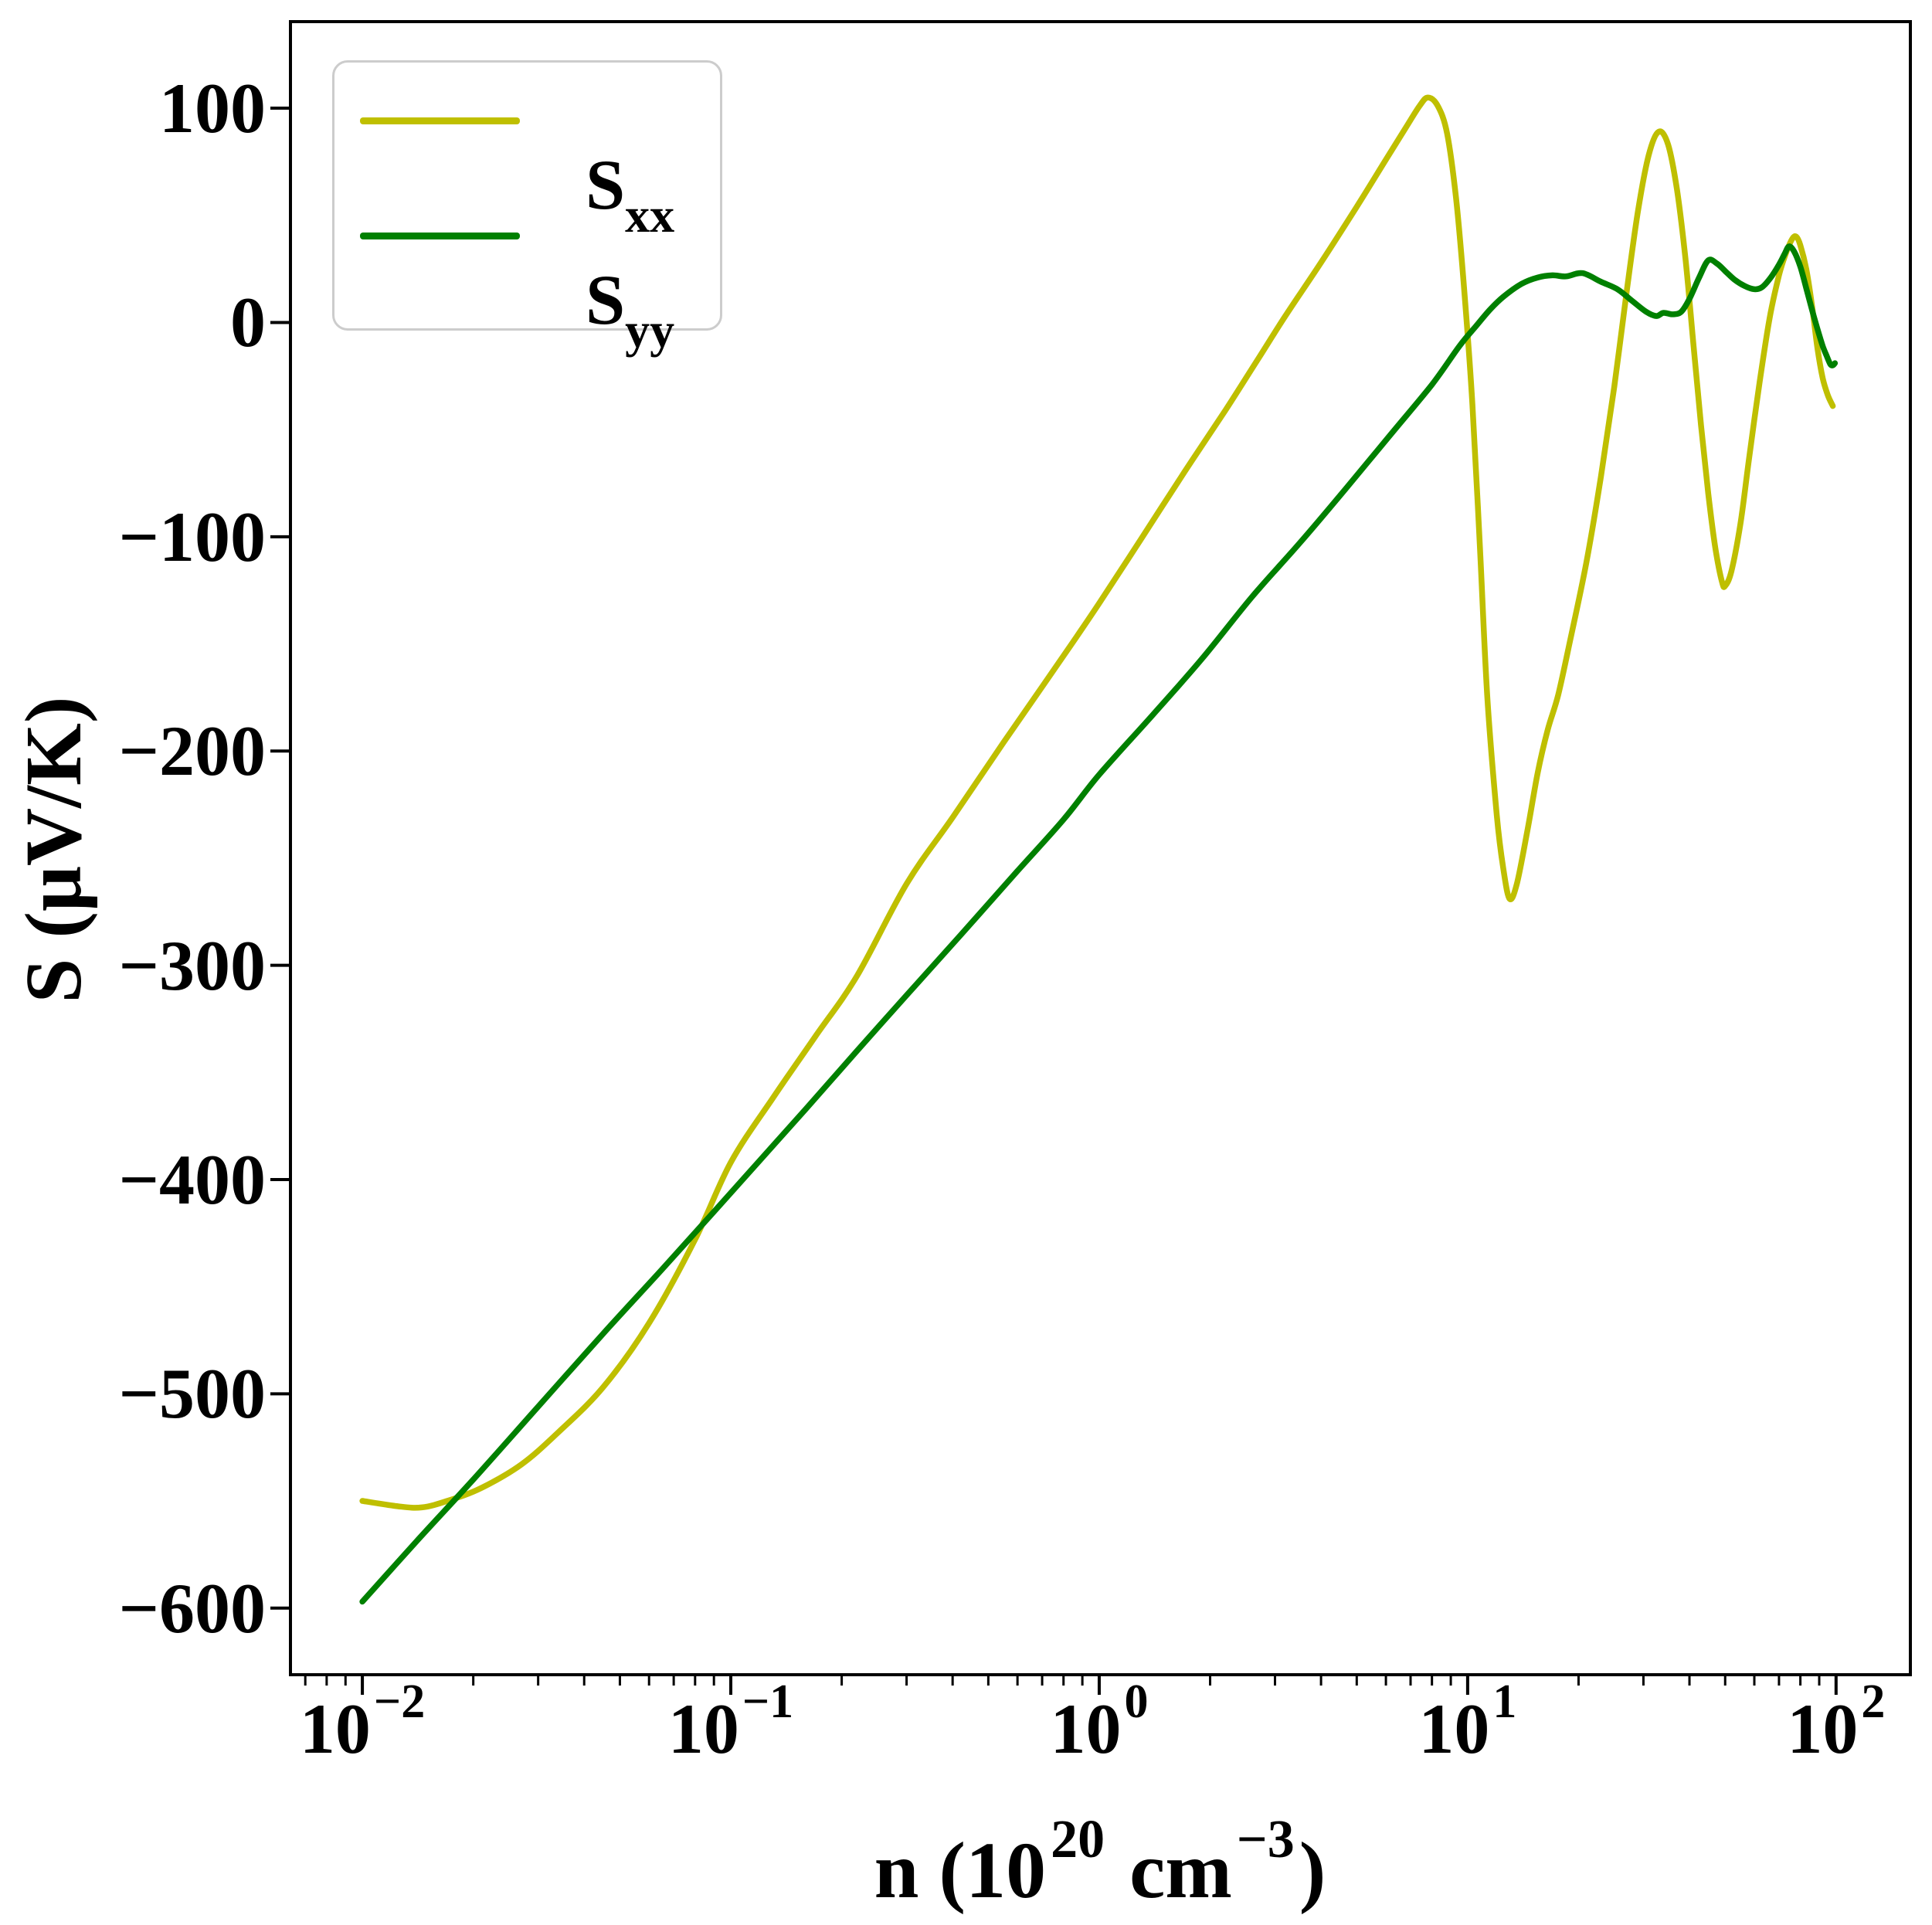 This screenshot has height=1925, width=1932. Describe the element at coordinates (192, 965) in the screenshot. I see `y-tick-label: −300` at that location.